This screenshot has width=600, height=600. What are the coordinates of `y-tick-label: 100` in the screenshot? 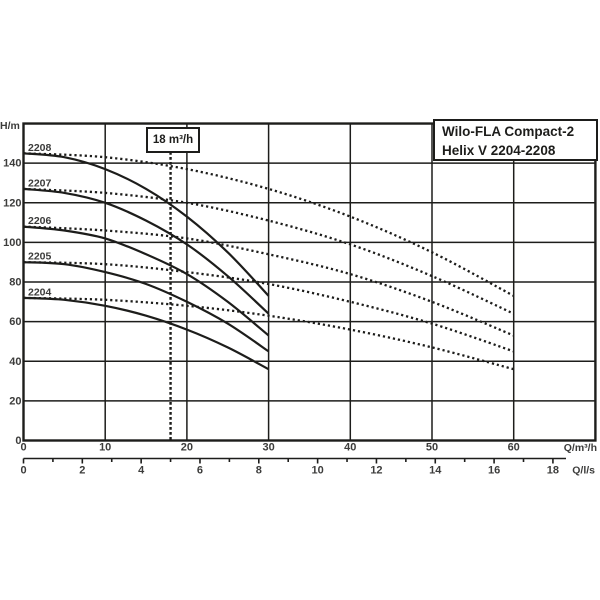 It's located at (12, 243).